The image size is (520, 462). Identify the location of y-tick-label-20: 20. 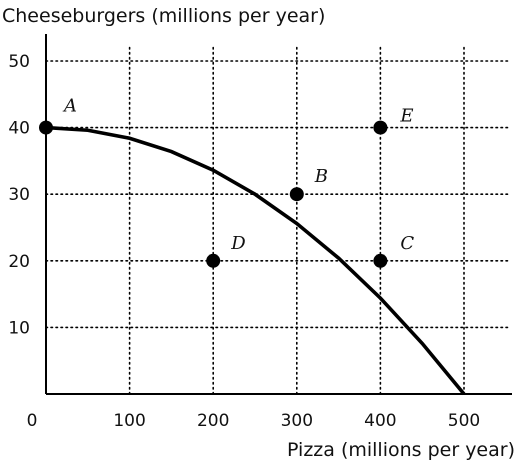
(19, 262).